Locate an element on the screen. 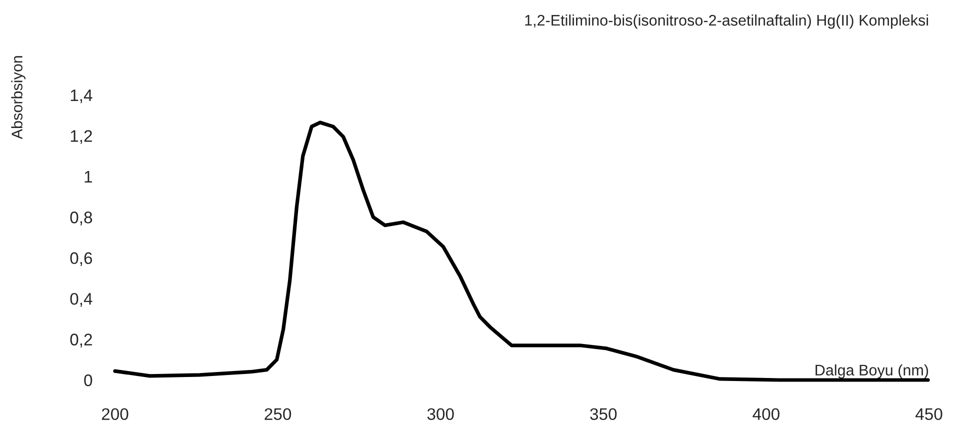  y-tick-label: 0,2 is located at coordinates (81, 341).